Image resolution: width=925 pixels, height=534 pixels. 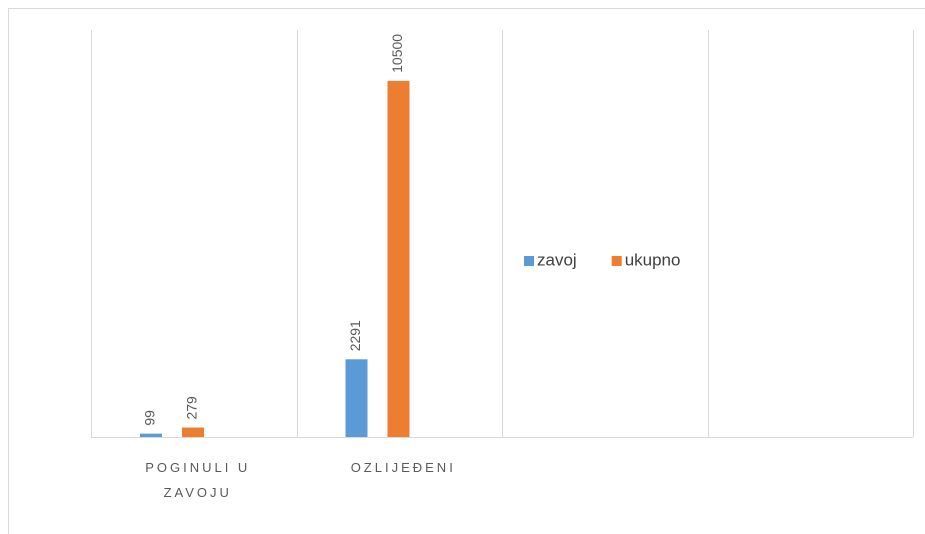 What do you see at coordinates (192, 408) in the screenshot?
I see `data-label: 279` at bounding box center [192, 408].